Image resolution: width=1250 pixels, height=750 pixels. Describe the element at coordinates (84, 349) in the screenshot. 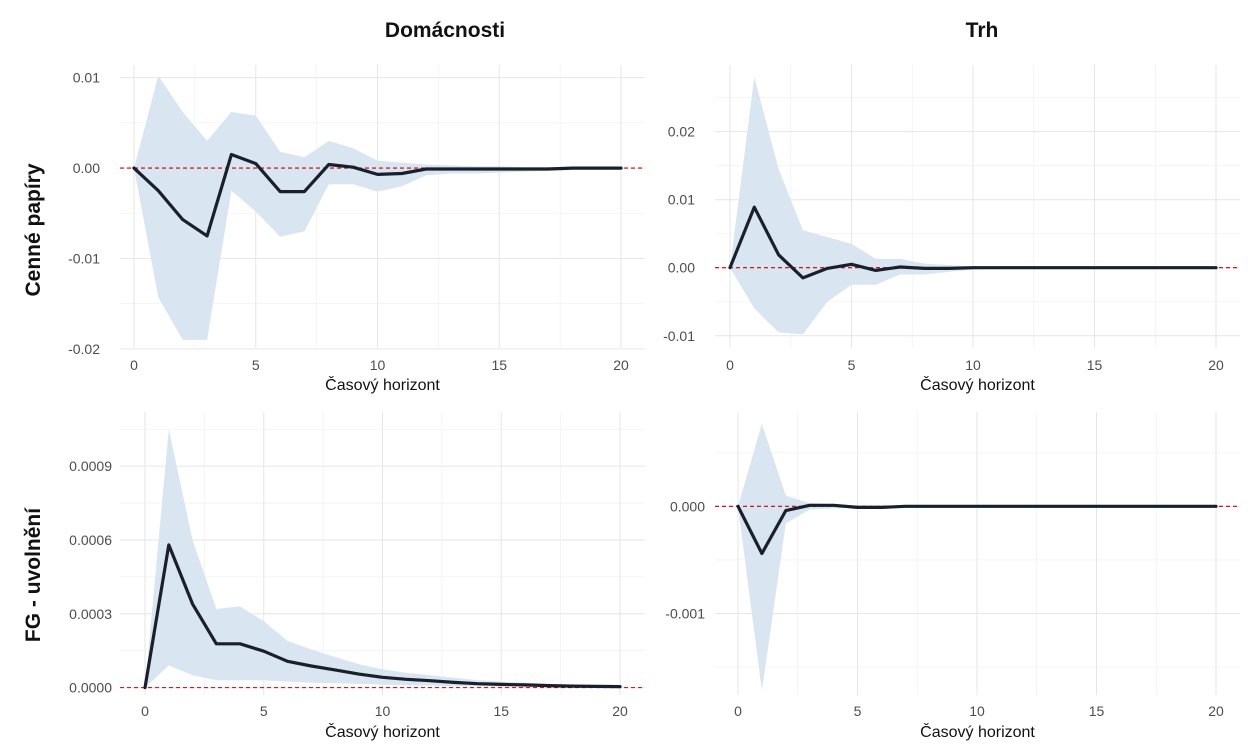

I see `y-tick-label: -0.02` at that location.